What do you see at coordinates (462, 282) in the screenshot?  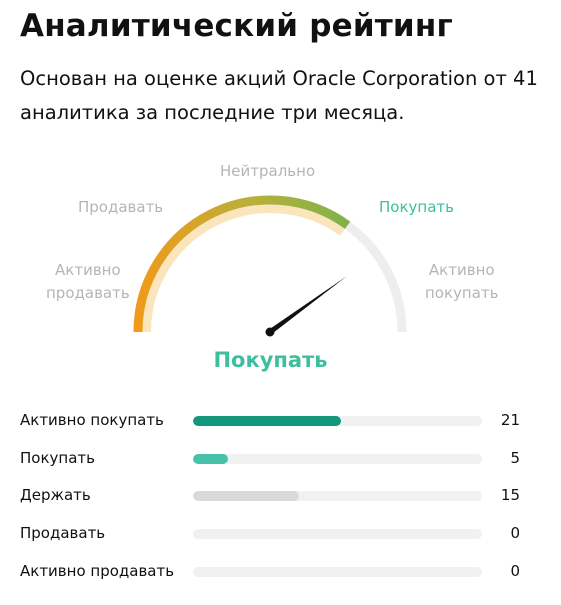 I see `gauge-label-strong-buy: Активно покупать` at bounding box center [462, 282].